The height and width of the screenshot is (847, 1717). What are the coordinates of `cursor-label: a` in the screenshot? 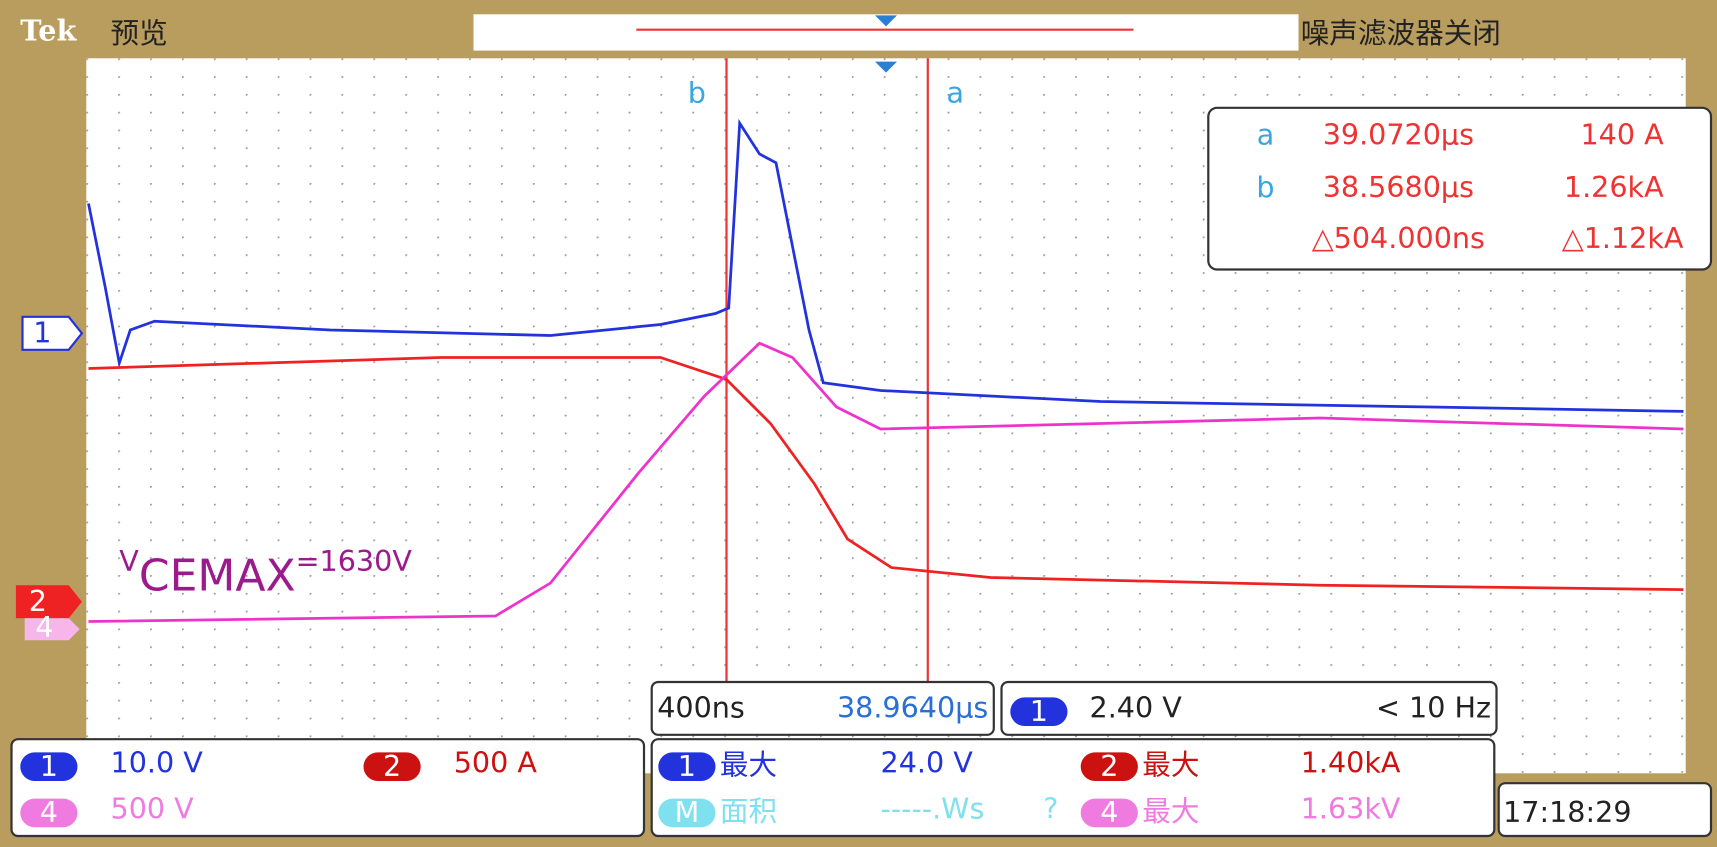 It's located at (956, 93).